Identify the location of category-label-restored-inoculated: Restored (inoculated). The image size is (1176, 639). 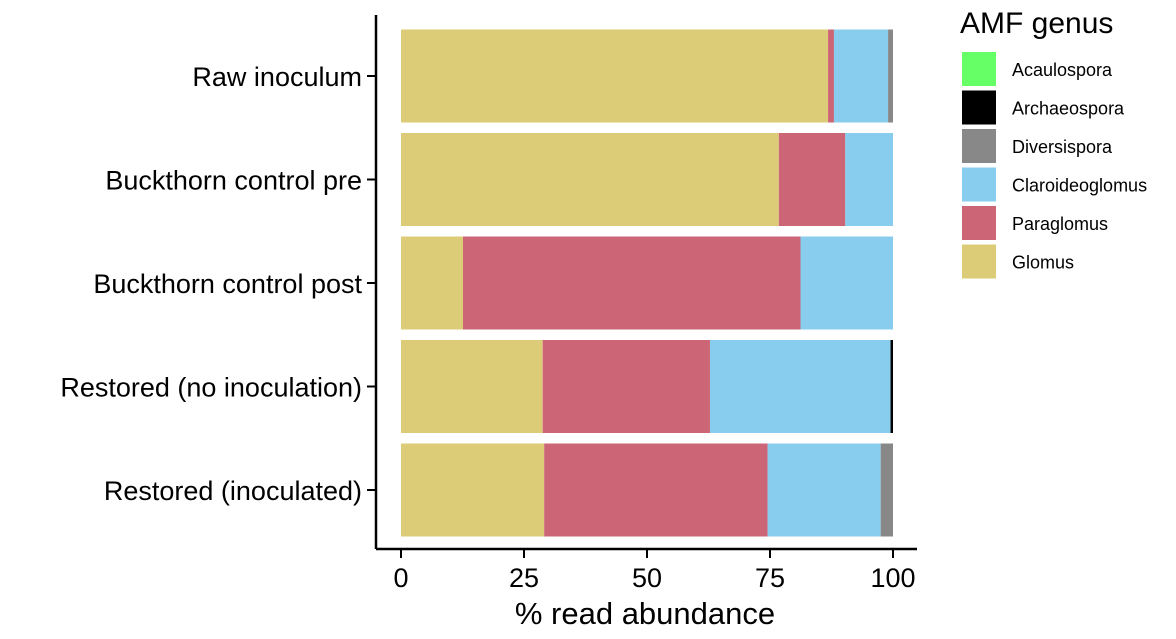
(233, 491).